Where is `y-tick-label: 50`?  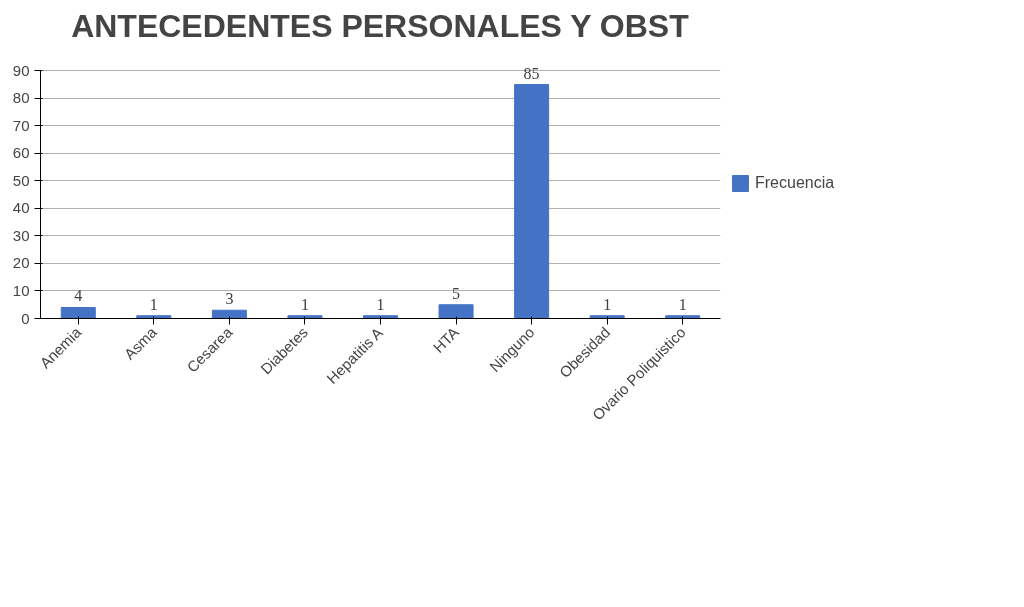
y-tick-label: 50 is located at coordinates (21, 180).